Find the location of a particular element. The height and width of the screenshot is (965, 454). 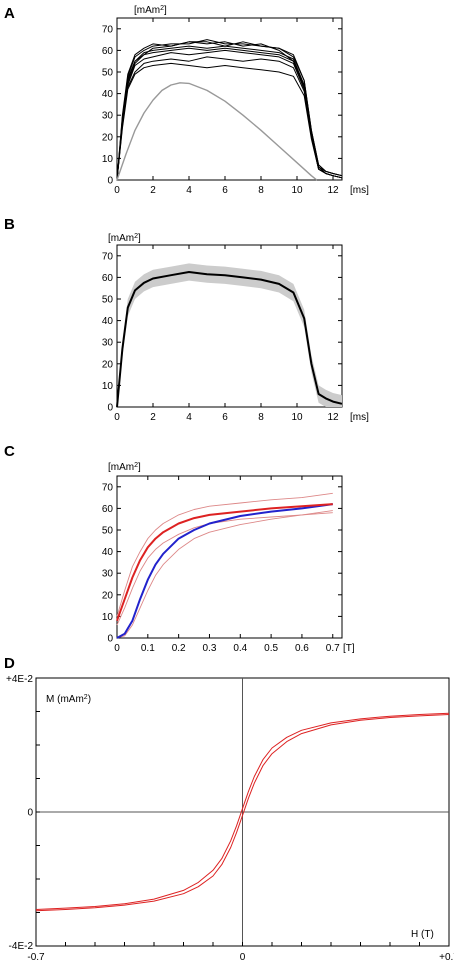

panel-c-x-tick-label: 0.2 is located at coordinates (179, 648).